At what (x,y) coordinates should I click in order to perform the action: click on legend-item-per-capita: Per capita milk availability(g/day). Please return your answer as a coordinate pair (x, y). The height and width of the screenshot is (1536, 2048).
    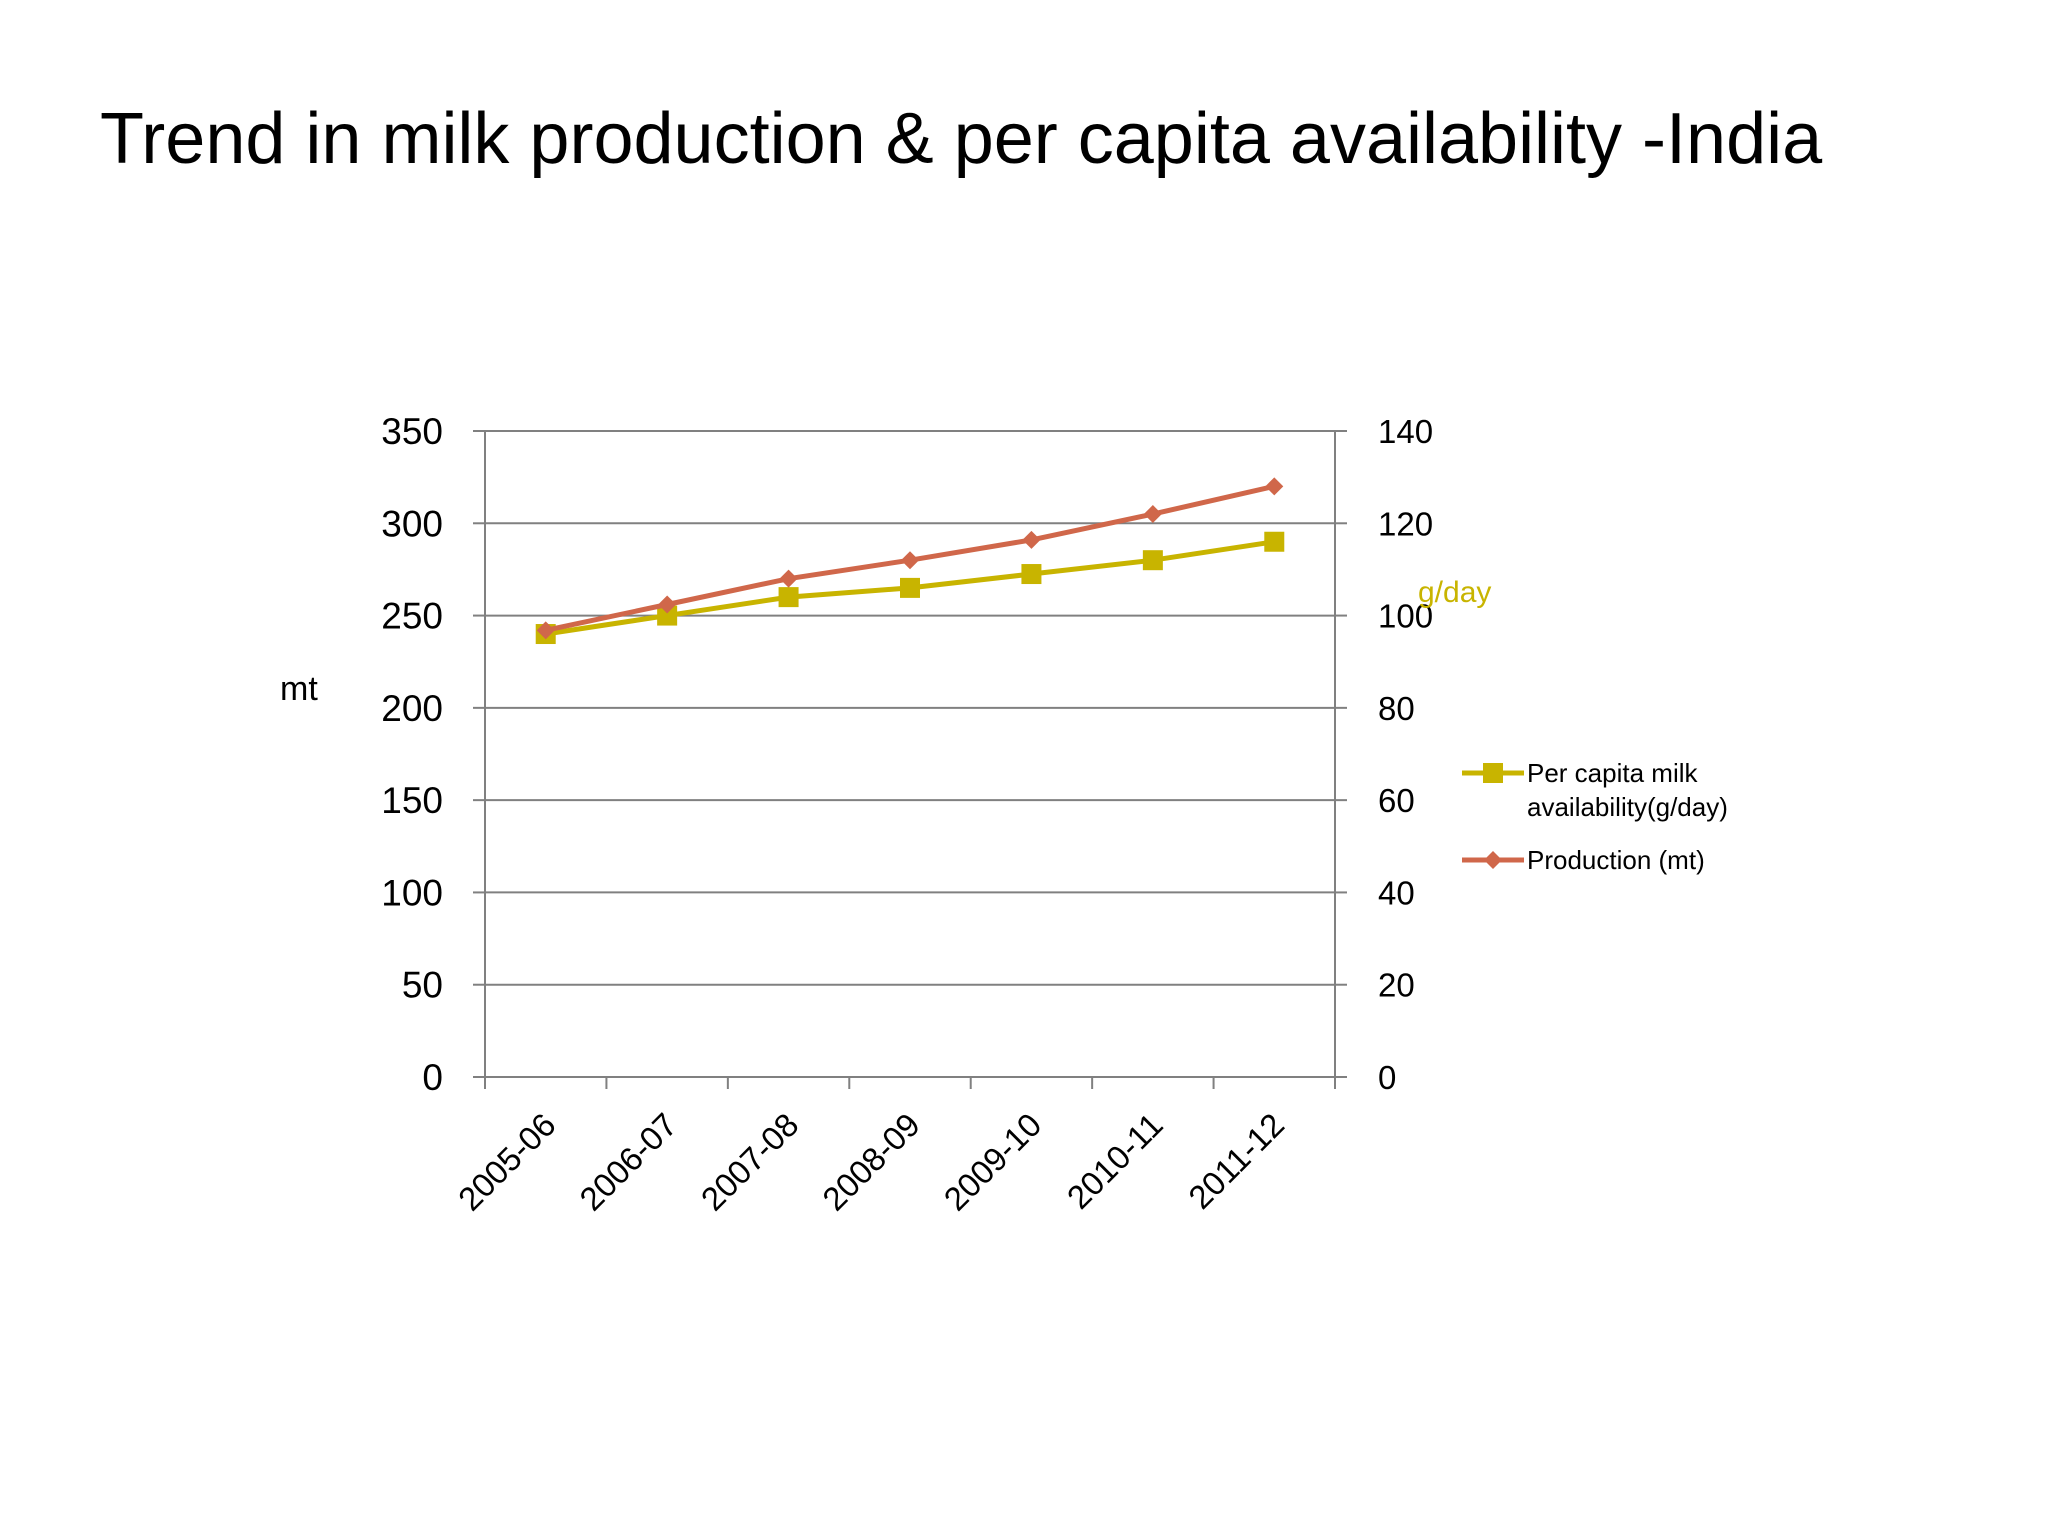
    Looking at the image, I should click on (1595, 790).